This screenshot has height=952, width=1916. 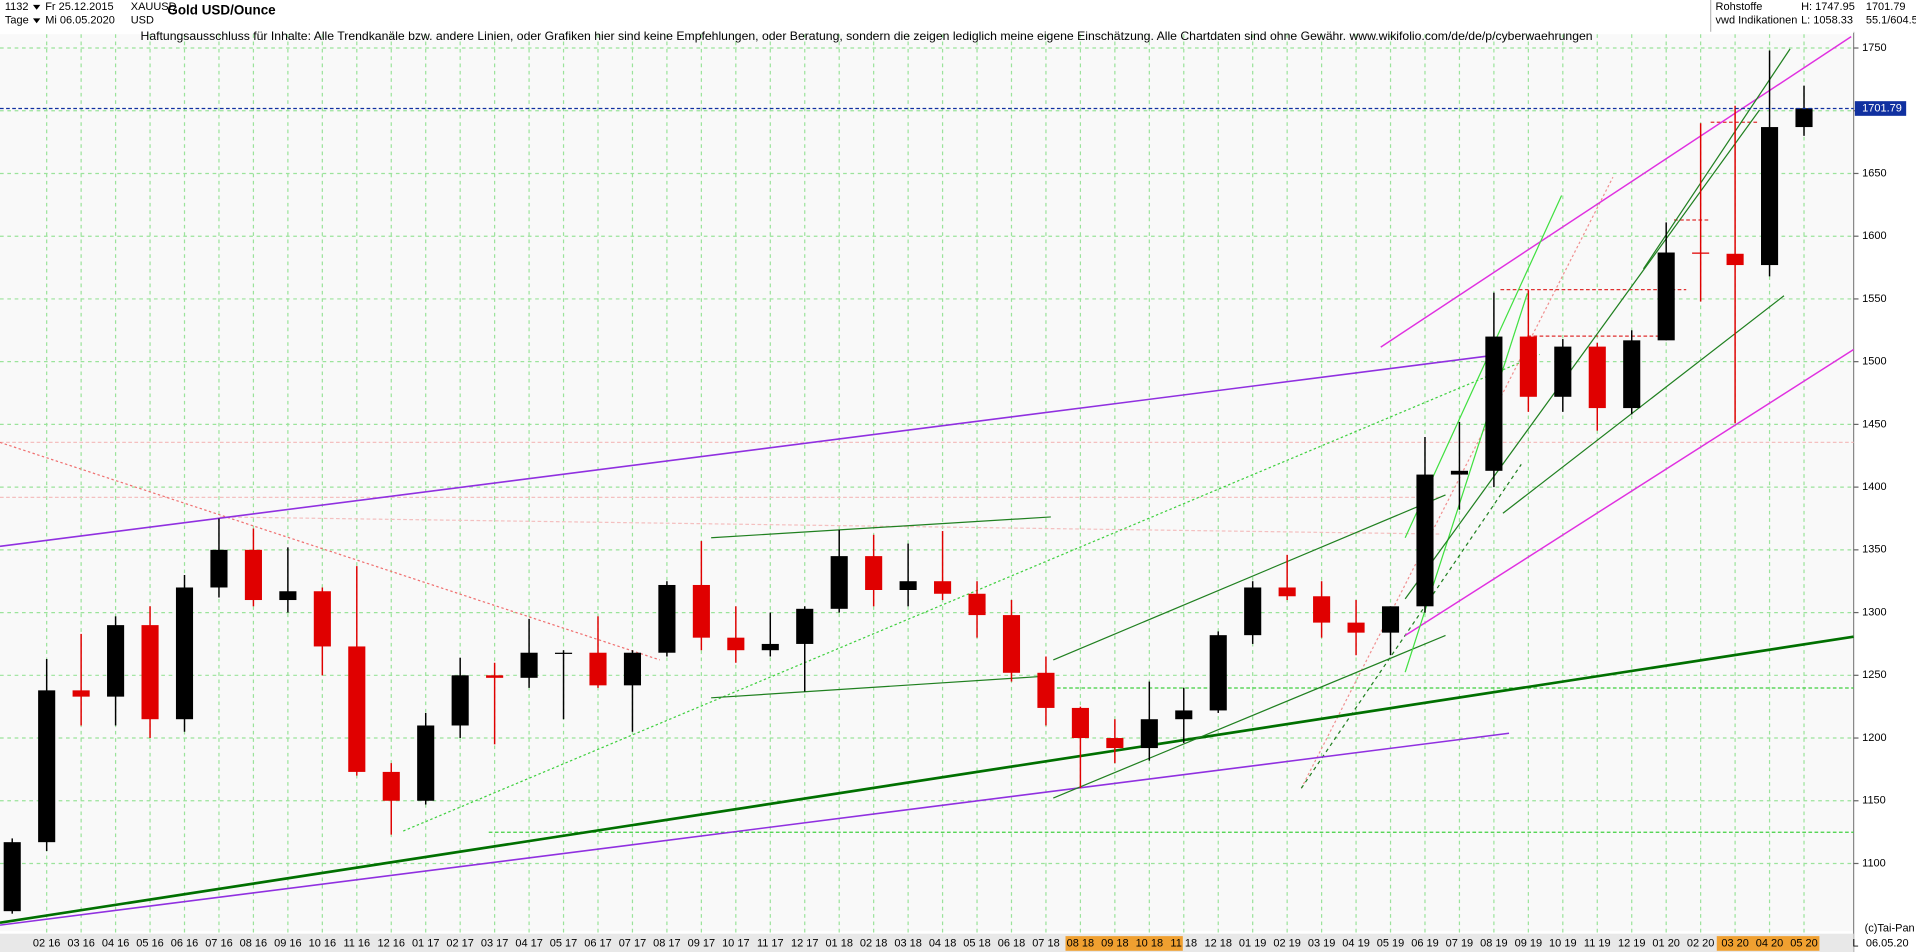 I want to click on source: vwd Indikationen, so click(x=1757, y=21).